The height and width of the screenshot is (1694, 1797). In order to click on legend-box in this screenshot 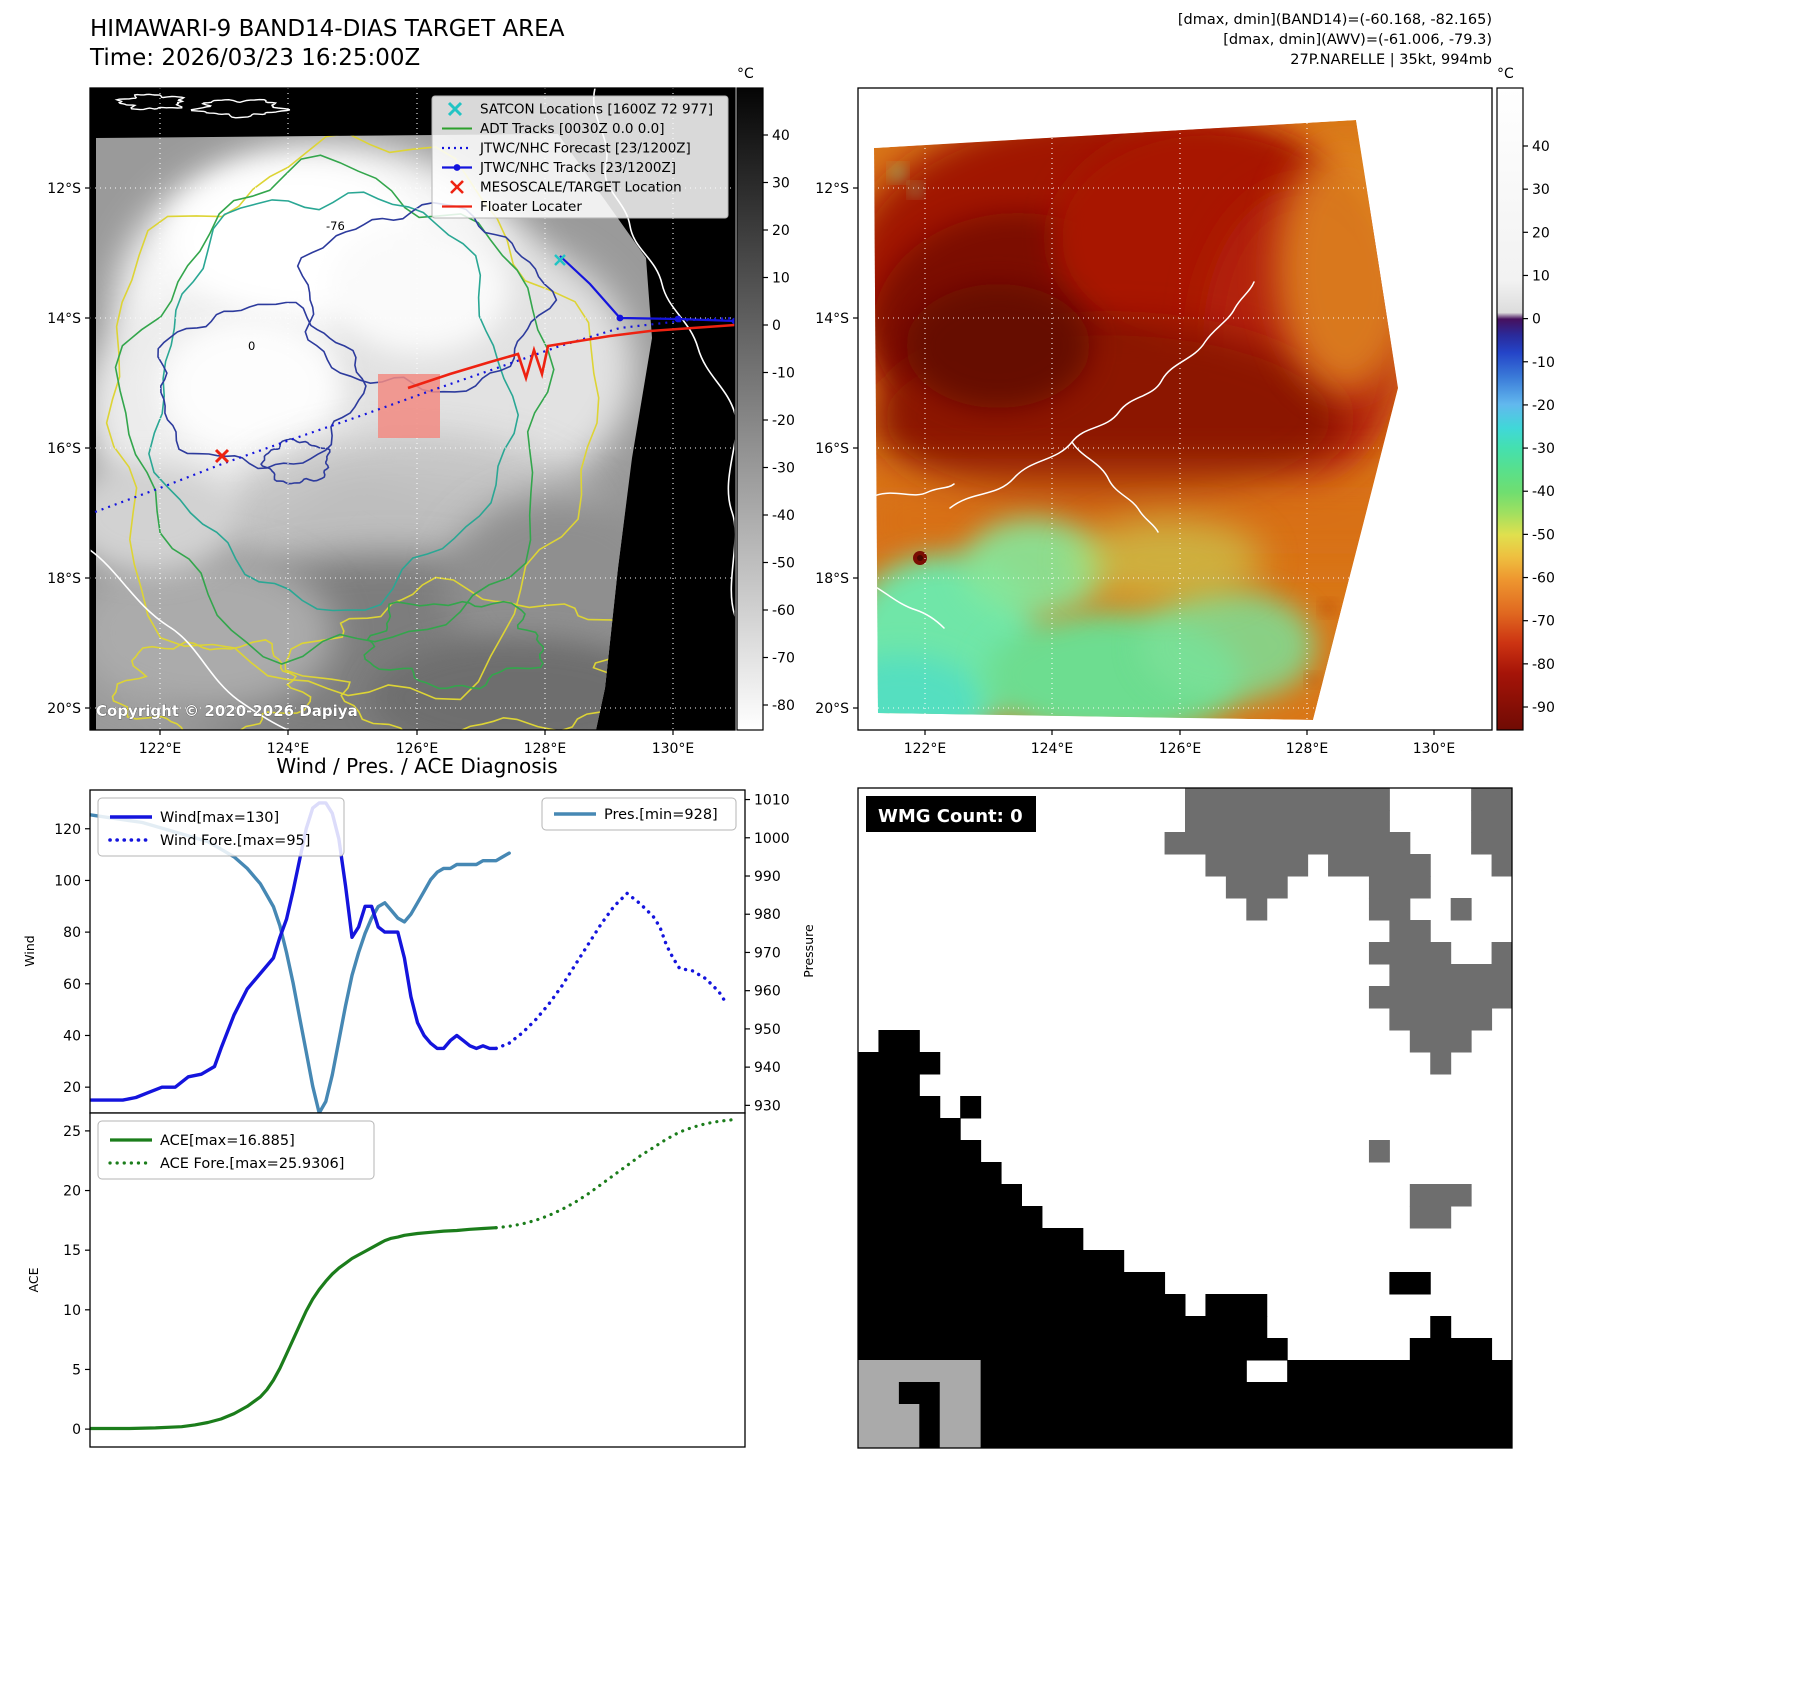, I will do `click(221, 827)`.